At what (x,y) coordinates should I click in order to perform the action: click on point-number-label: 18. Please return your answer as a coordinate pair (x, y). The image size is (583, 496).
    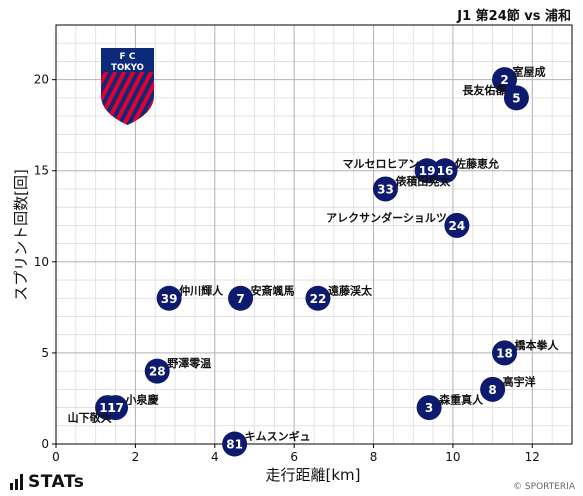
    Looking at the image, I should click on (504, 353).